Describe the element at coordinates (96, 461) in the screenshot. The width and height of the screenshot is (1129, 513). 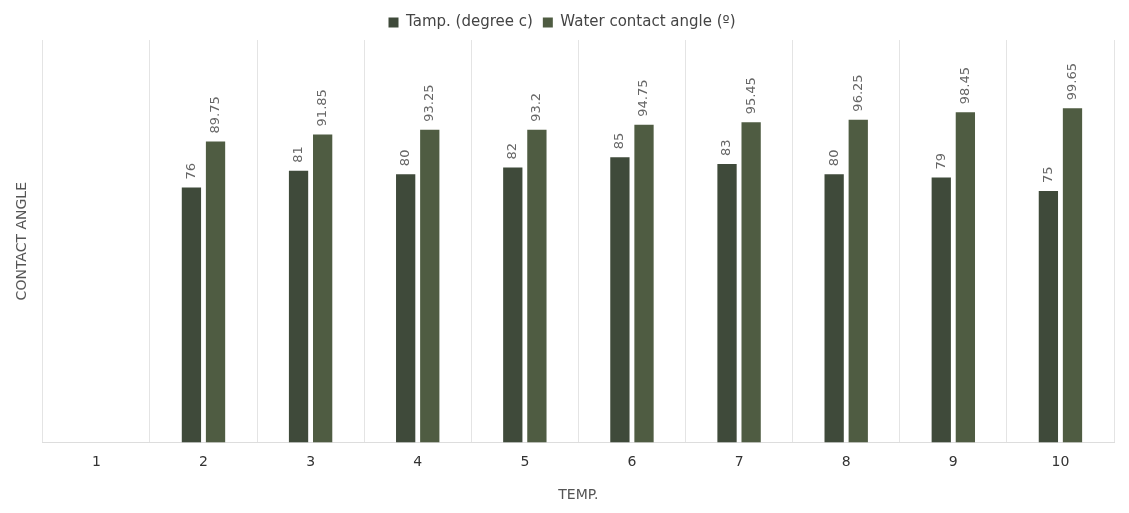
I see `x-tick-label: 1` at that location.